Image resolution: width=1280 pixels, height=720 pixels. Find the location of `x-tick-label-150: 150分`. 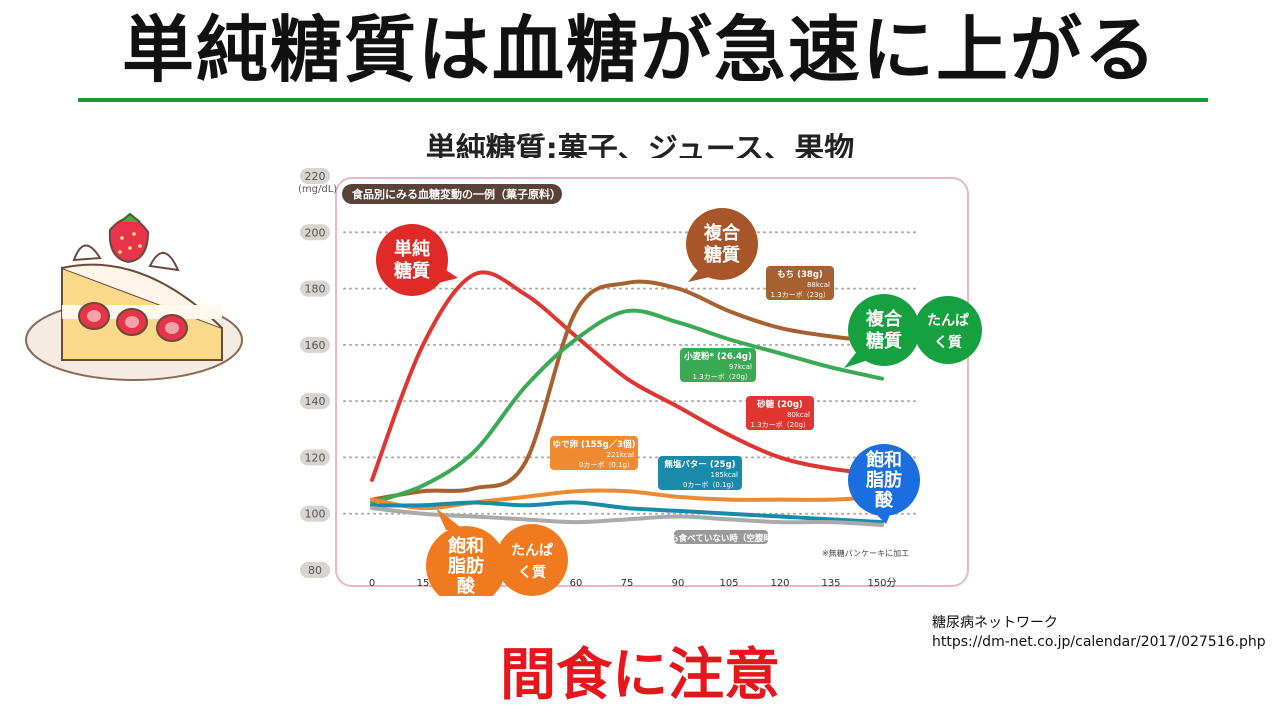

x-tick-label-150: 150分 is located at coordinates (881, 583).